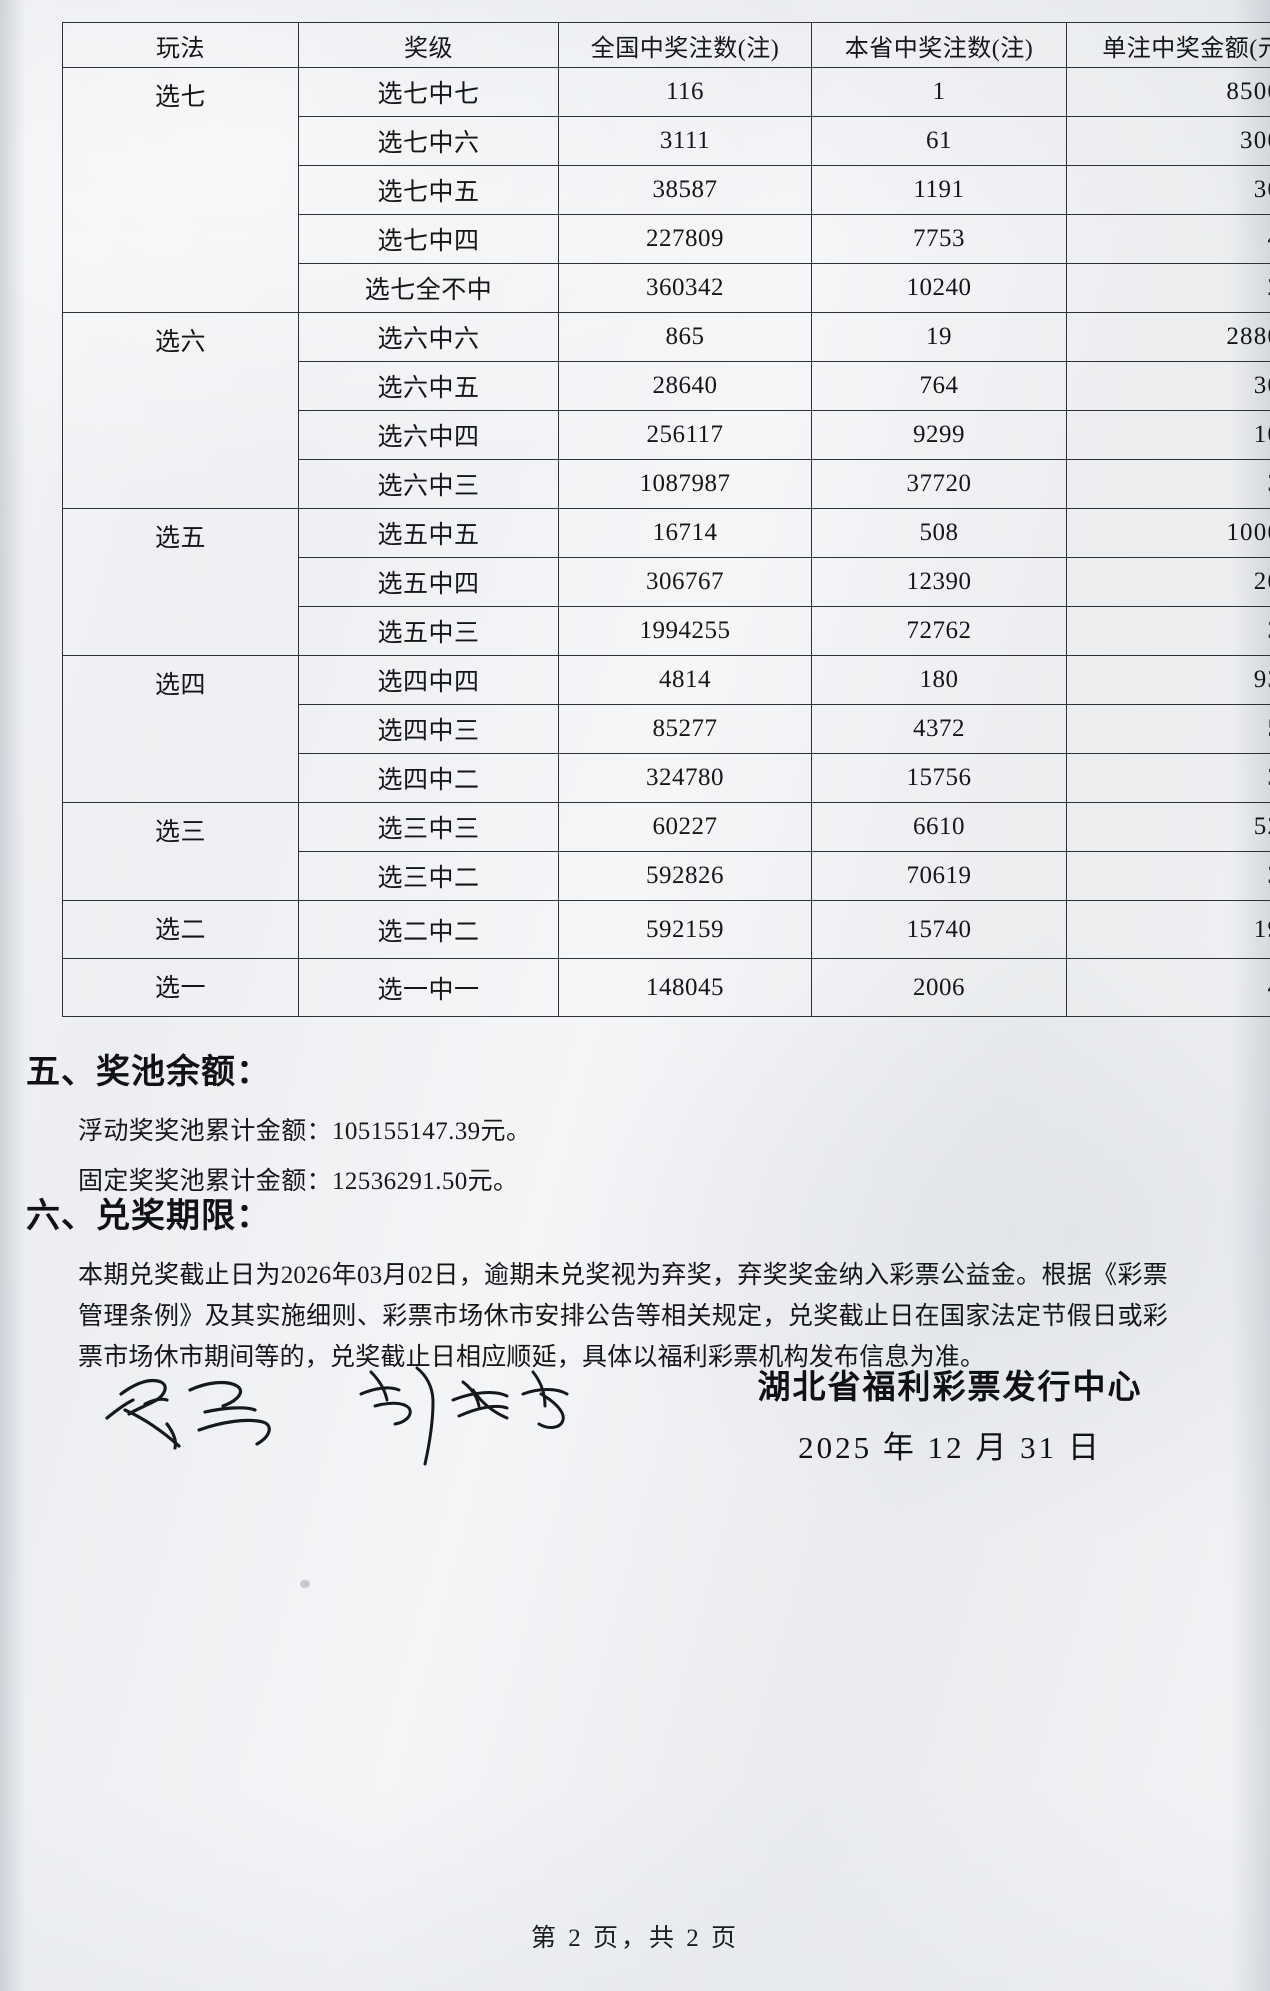 The image size is (1270, 1991). Describe the element at coordinates (180, 851) in the screenshot. I see `cell-game-type: 选三` at that location.